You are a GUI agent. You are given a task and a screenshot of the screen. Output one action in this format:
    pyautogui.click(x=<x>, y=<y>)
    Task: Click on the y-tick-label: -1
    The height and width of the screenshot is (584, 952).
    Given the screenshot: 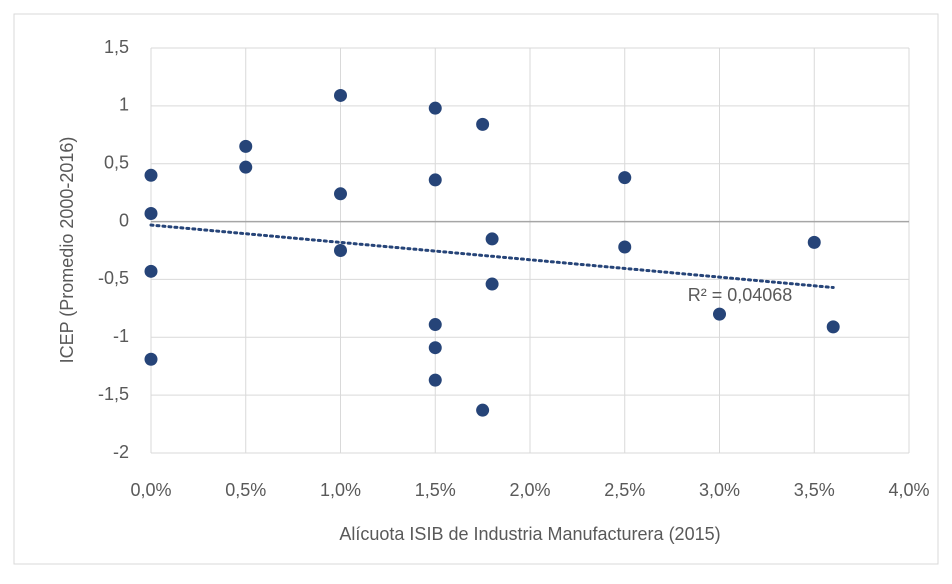 What is the action you would take?
    pyautogui.click(x=121, y=336)
    